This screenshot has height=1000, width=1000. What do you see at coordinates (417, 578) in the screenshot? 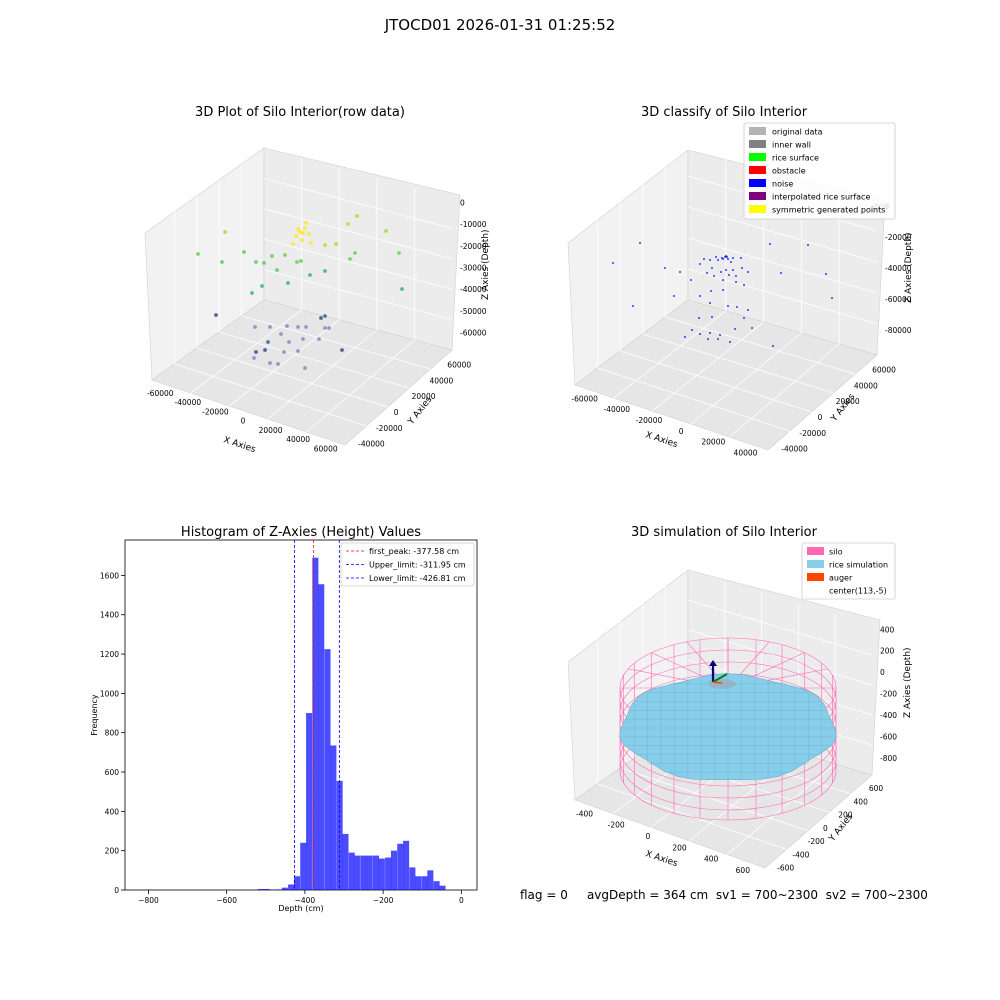
I see `legend-label: Lower_limit: -426.81 cm` at bounding box center [417, 578].